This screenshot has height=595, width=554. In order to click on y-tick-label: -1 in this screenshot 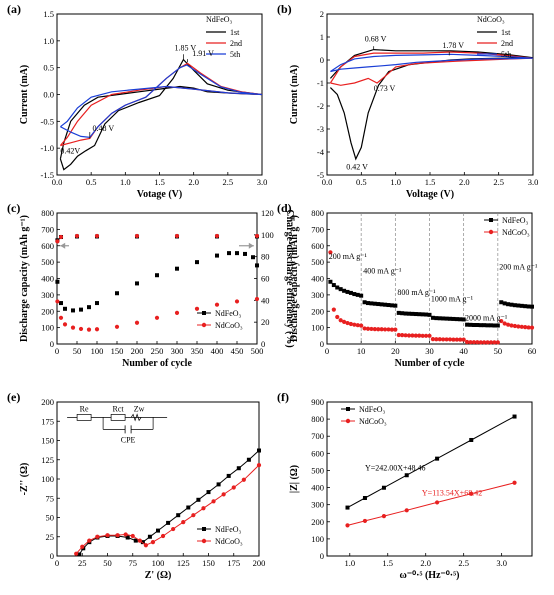, I will do `click(320, 83)`.